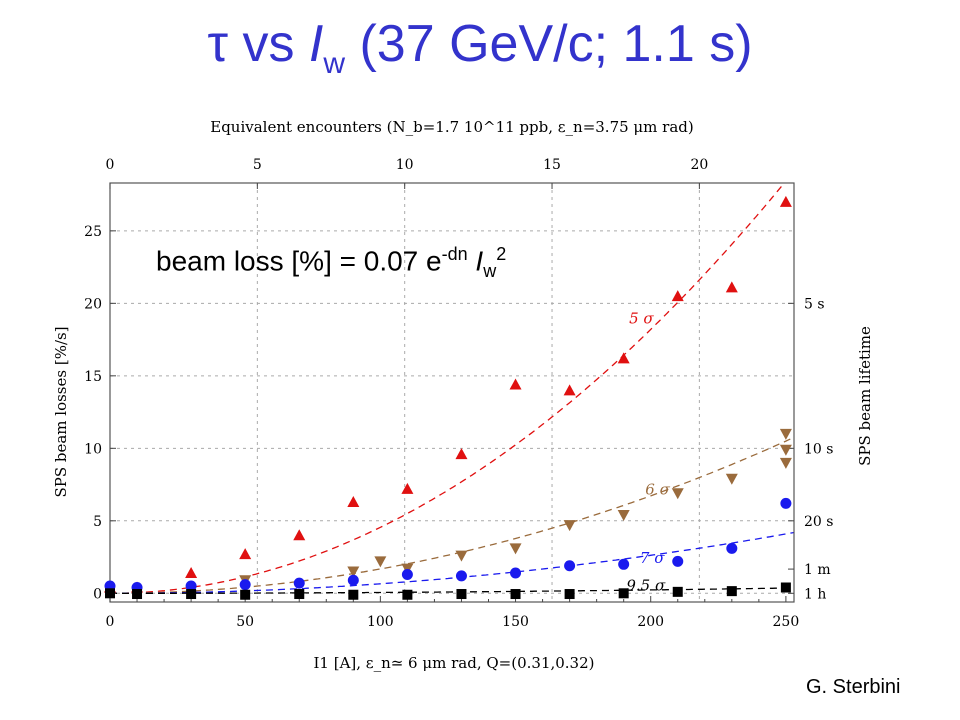  What do you see at coordinates (515, 622) in the screenshot?
I see `x-tick-label: 150` at bounding box center [515, 622].